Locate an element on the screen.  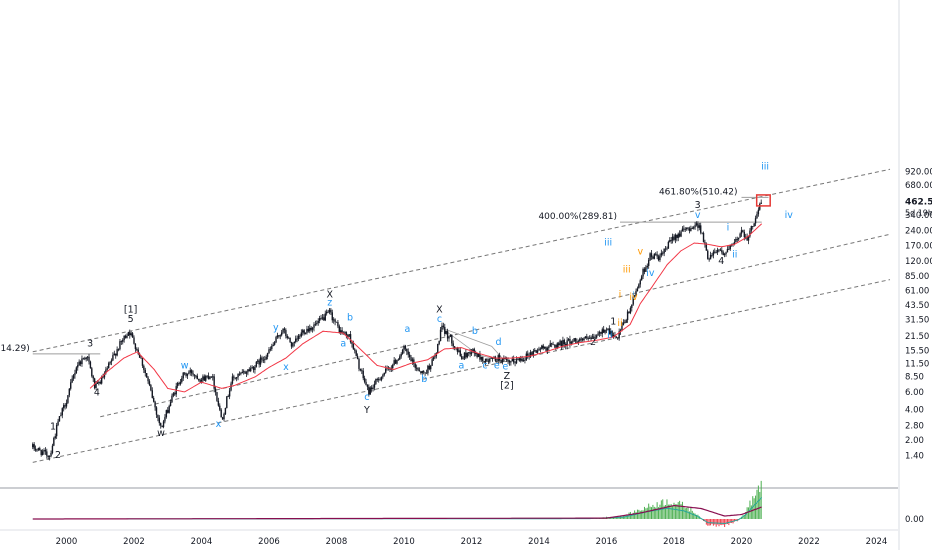
wave-label: iv is located at coordinates (633, 297).